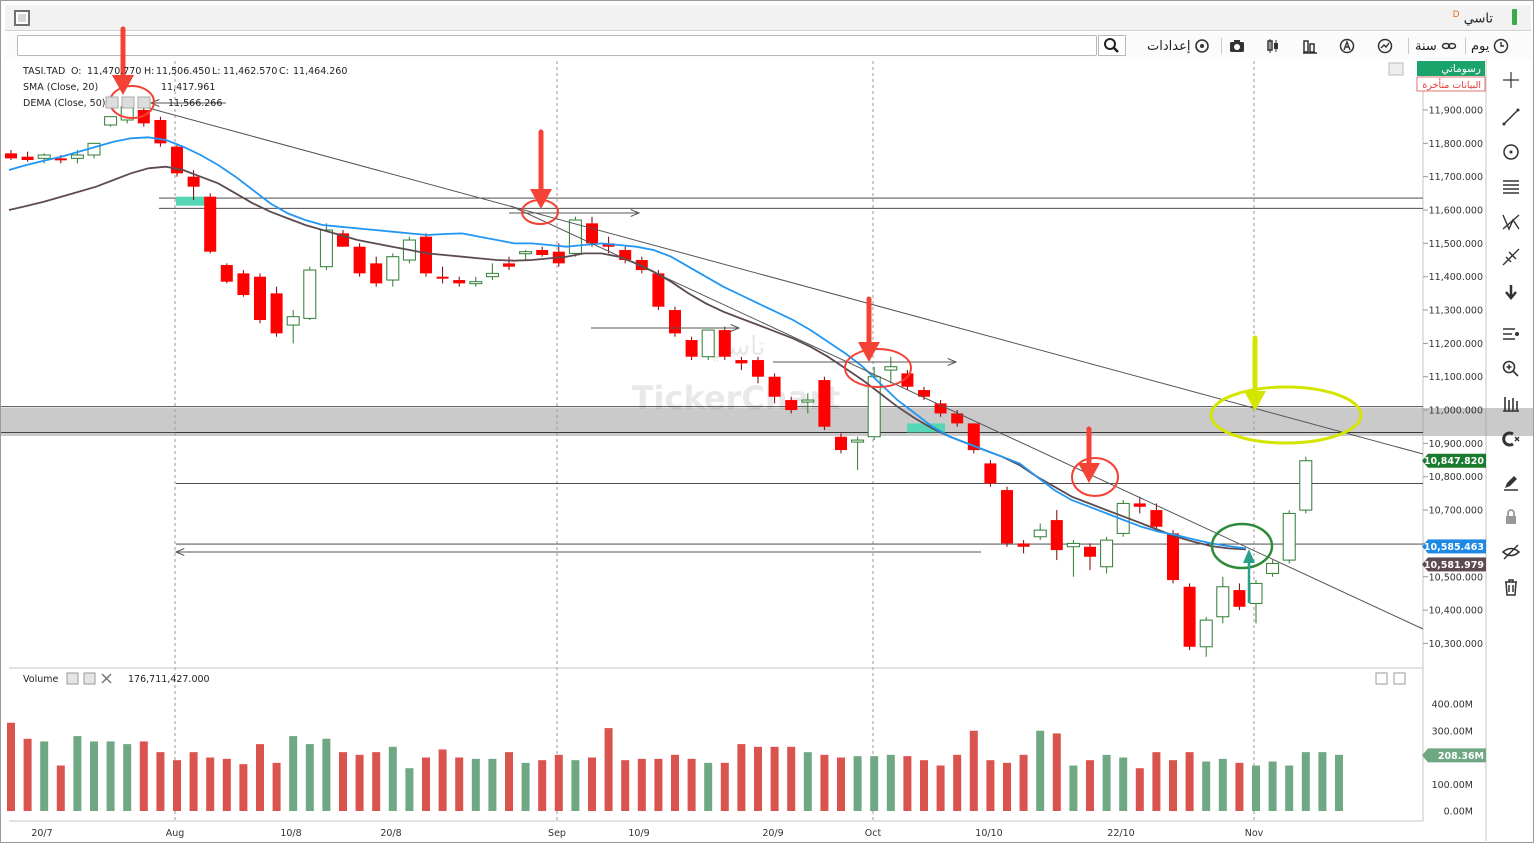  I want to click on search-button, so click(1112, 45).